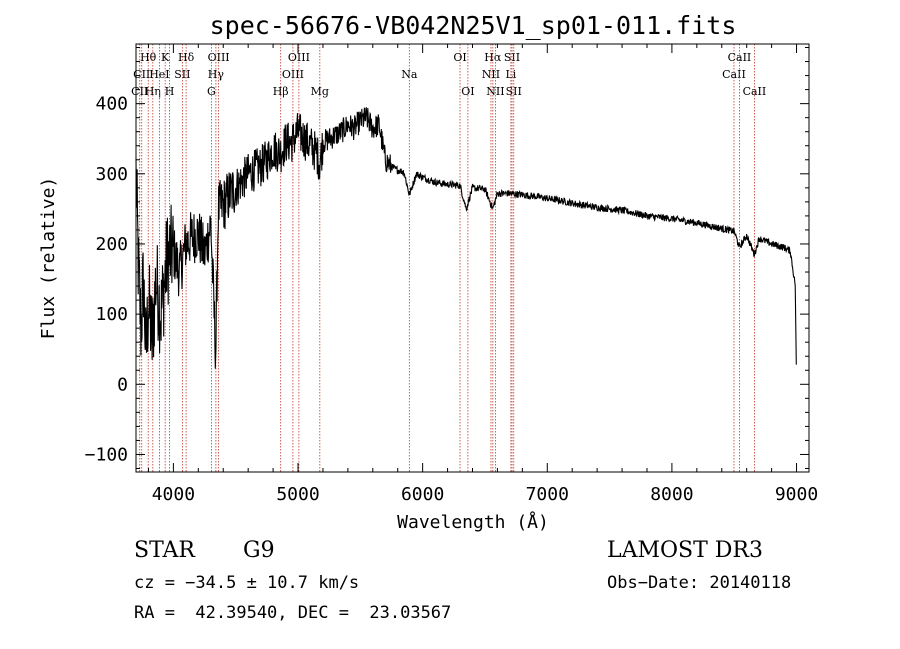 The width and height of the screenshot is (900, 649). Describe the element at coordinates (111, 104) in the screenshot. I see `y-tick-label-5: 400` at that location.